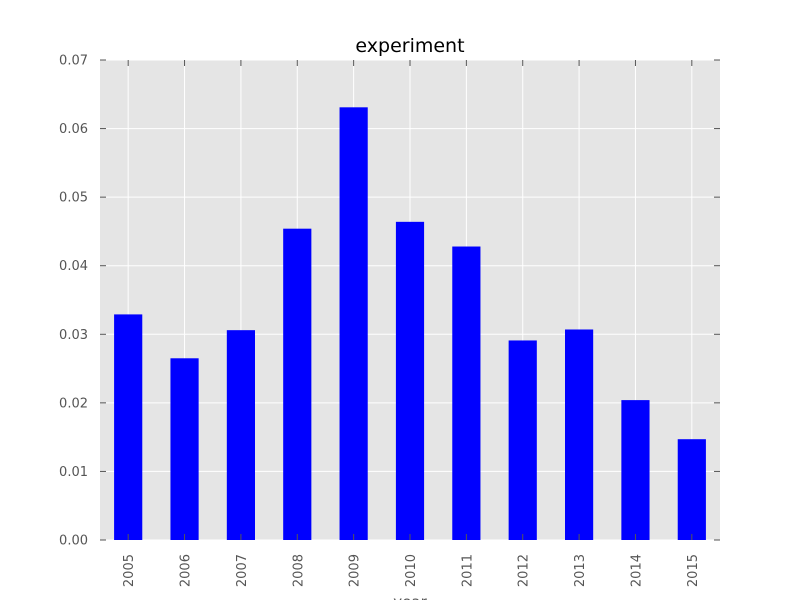  I want to click on y-tick-label: 0.01, so click(73, 472).